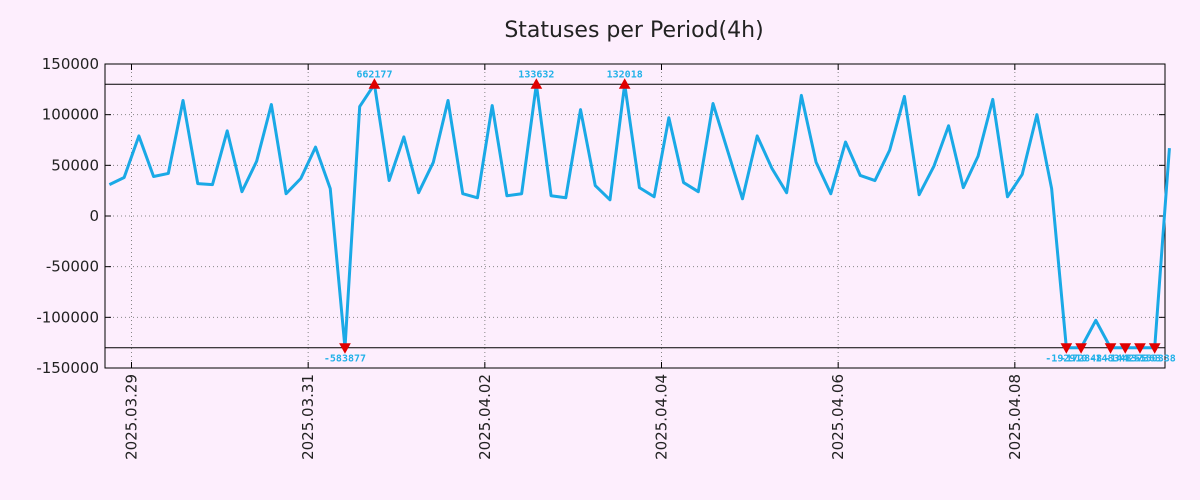 Image resolution: width=1200 pixels, height=500 pixels. Describe the element at coordinates (67, 368) in the screenshot. I see `y-tick-label: -150000` at that location.